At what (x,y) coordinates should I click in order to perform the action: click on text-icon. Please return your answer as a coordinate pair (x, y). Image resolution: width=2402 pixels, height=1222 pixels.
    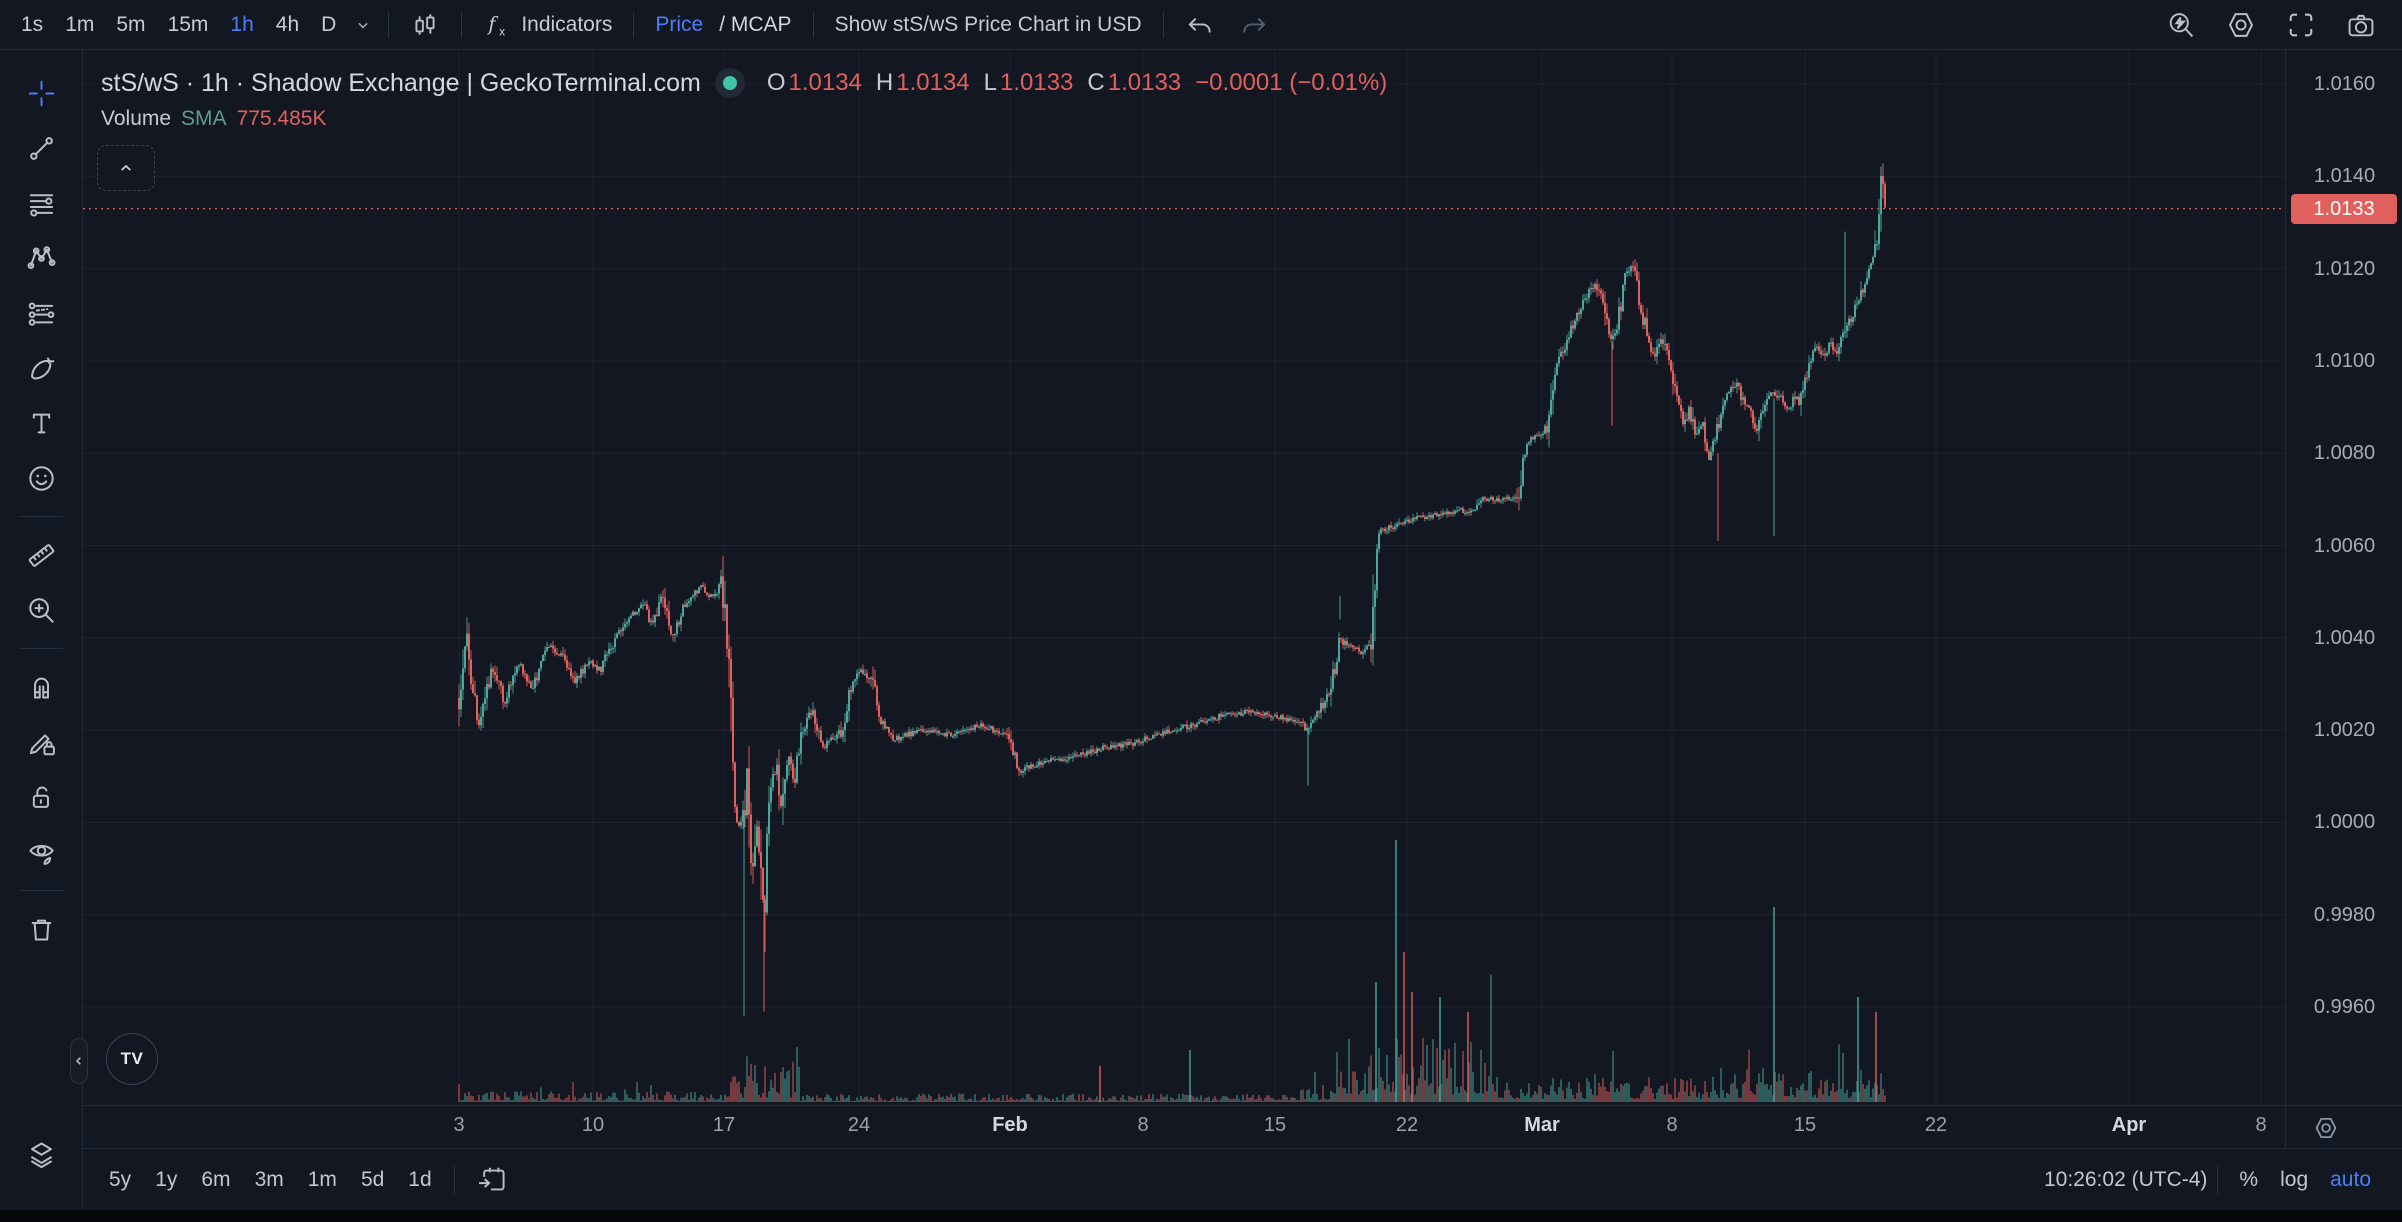
    Looking at the image, I should click on (41, 423).